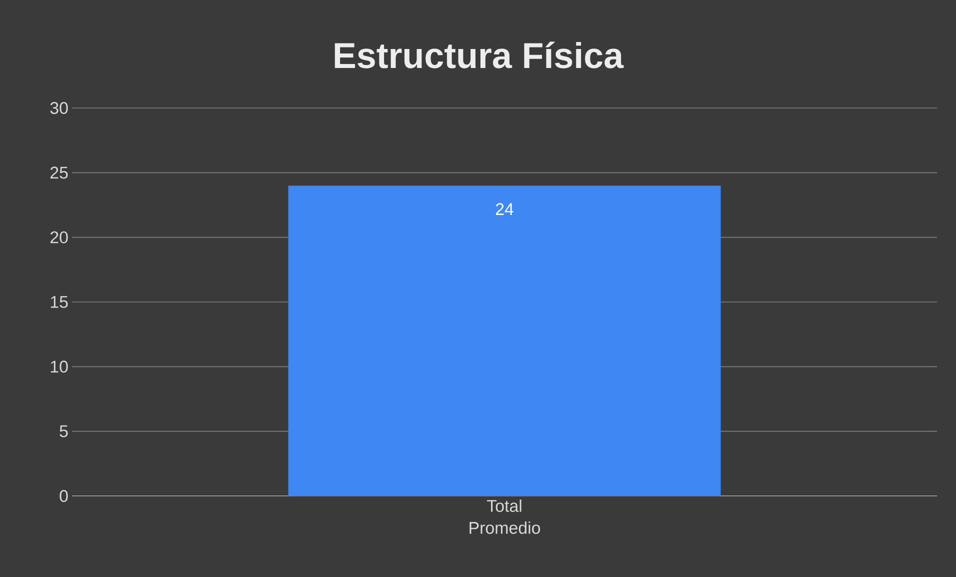  Describe the element at coordinates (59, 237) in the screenshot. I see `y-tick-label: 20` at that location.